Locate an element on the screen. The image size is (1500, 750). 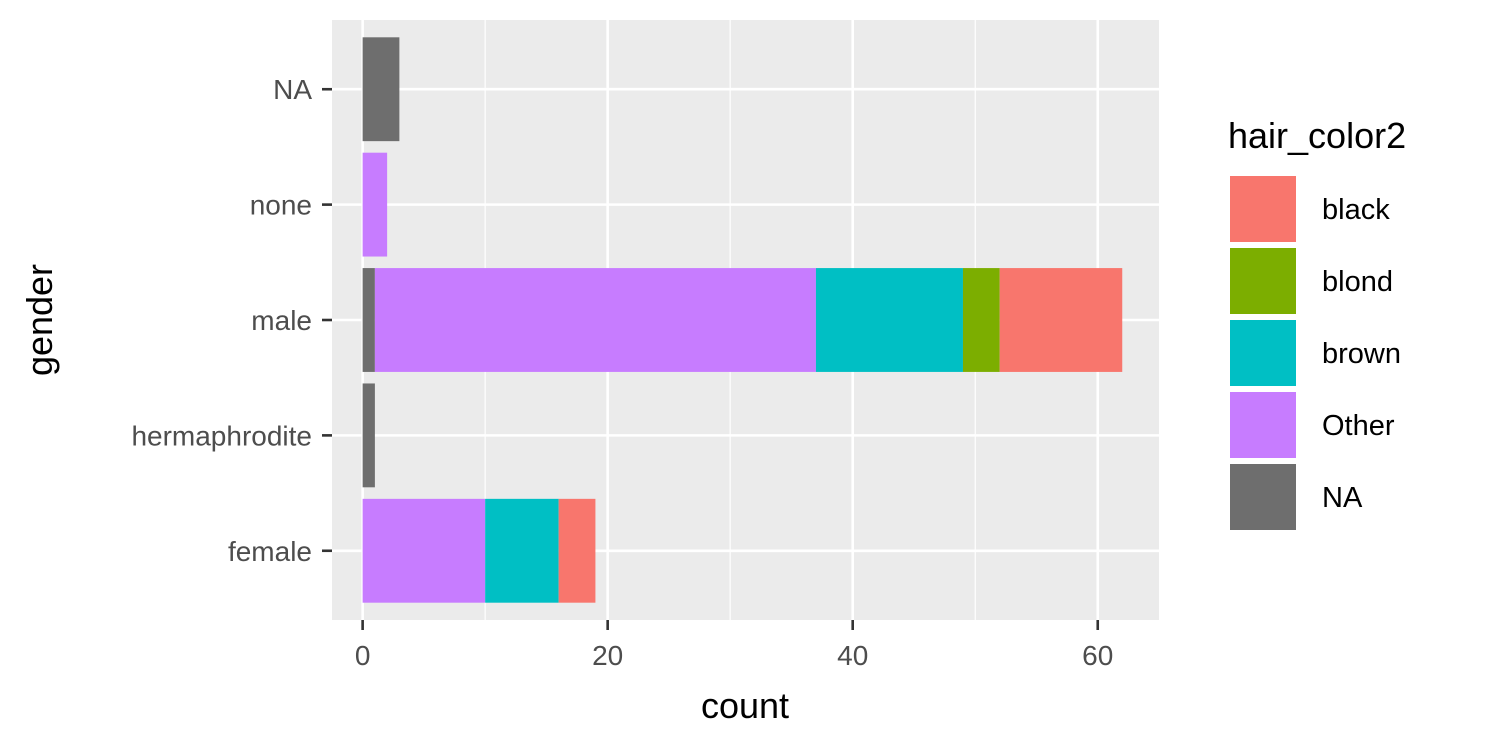
legend-key-Other is located at coordinates (1263, 425).